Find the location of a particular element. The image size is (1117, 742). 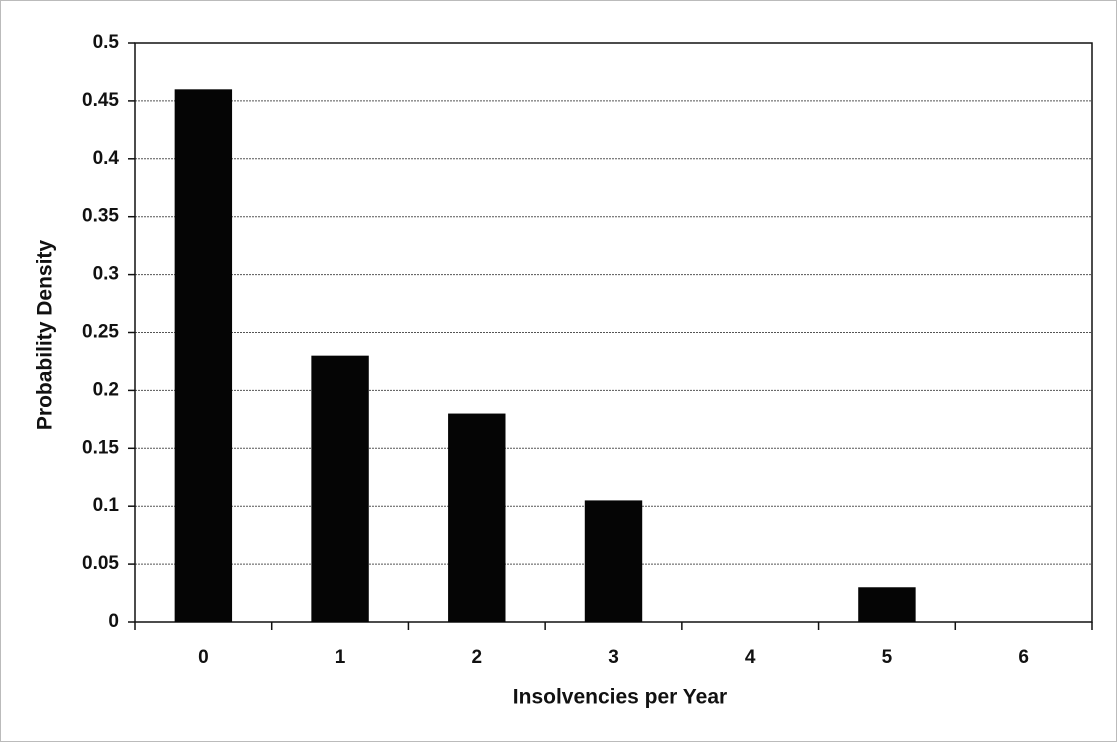

y-tick-label: 0.5 is located at coordinates (106, 42).